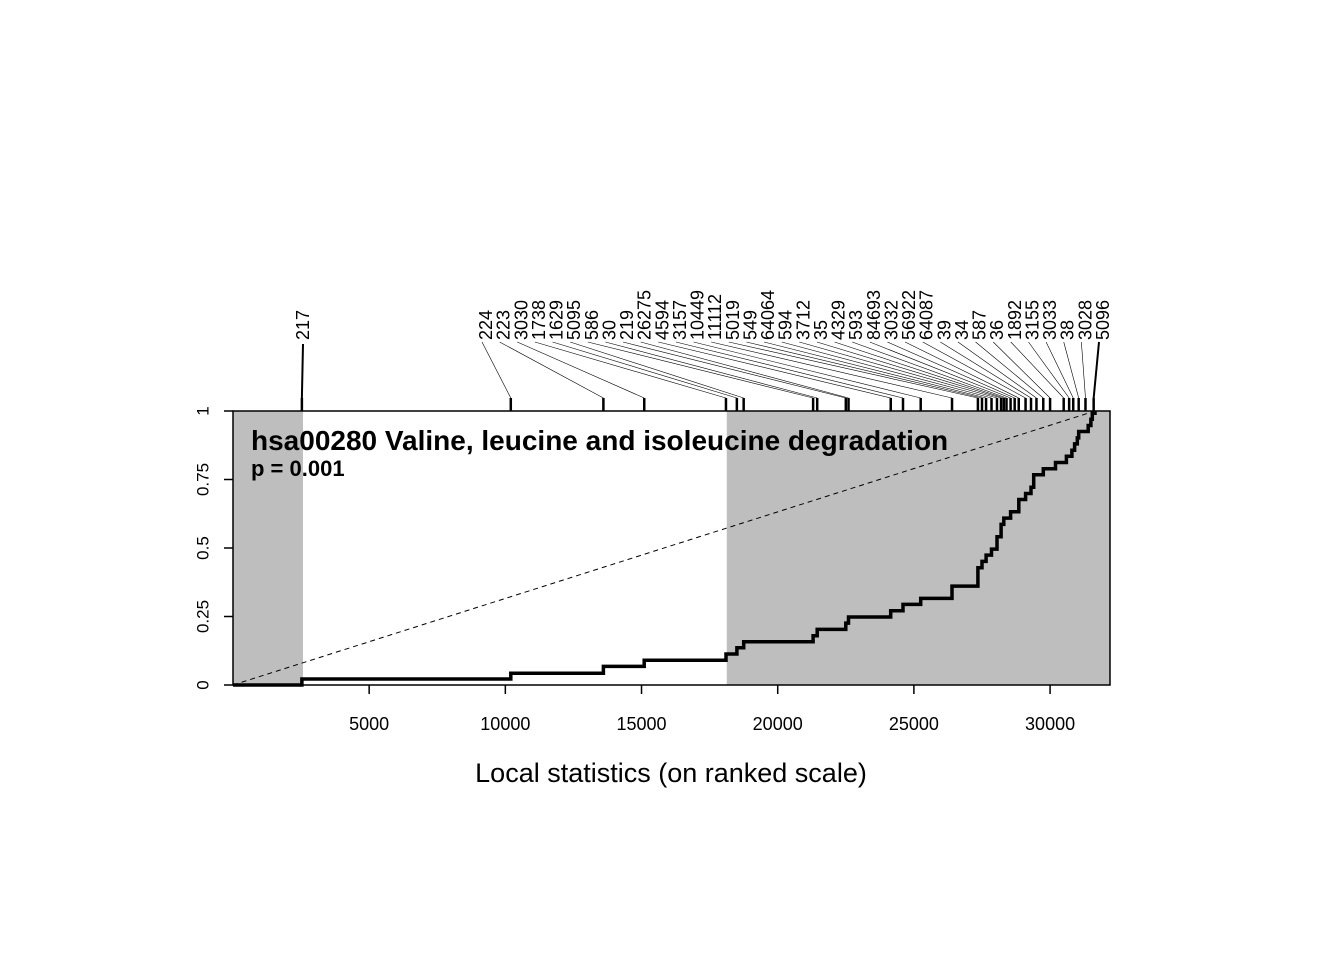  What do you see at coordinates (298, 468) in the screenshot?
I see `chart-subtitle: p = 0.001` at bounding box center [298, 468].